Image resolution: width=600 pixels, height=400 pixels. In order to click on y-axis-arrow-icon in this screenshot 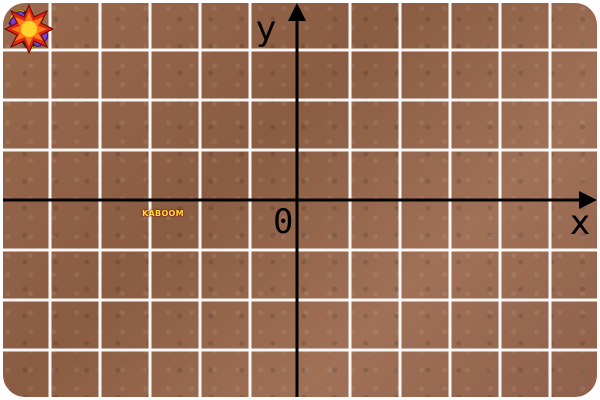, I will do `click(297, 12)`.